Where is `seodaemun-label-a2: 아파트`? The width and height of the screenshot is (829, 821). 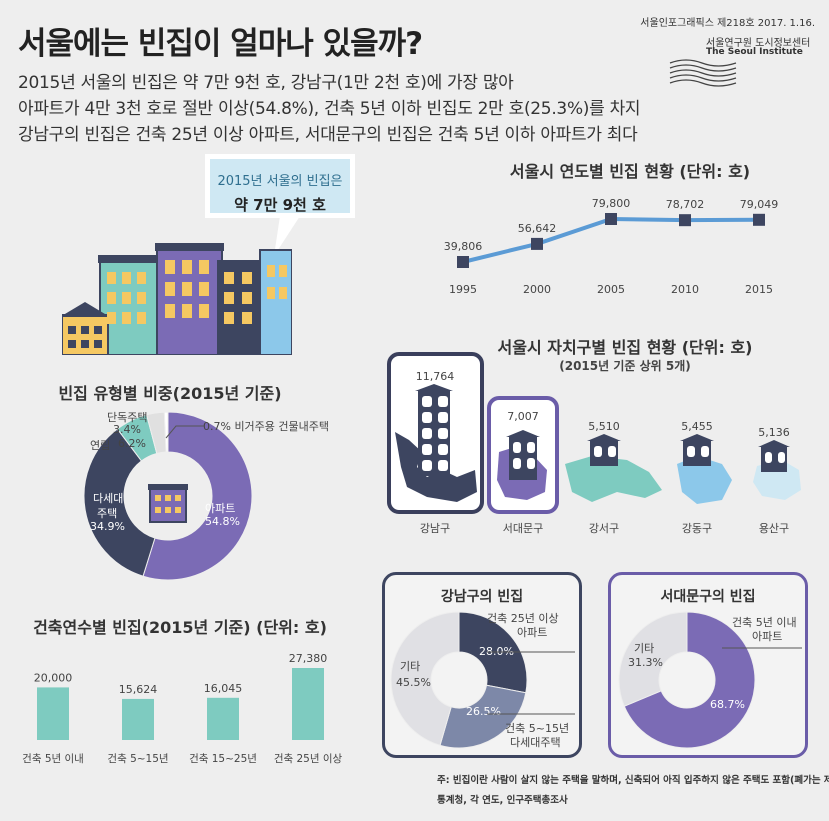 seodaemun-label-a2: 아파트 is located at coordinates (767, 636).